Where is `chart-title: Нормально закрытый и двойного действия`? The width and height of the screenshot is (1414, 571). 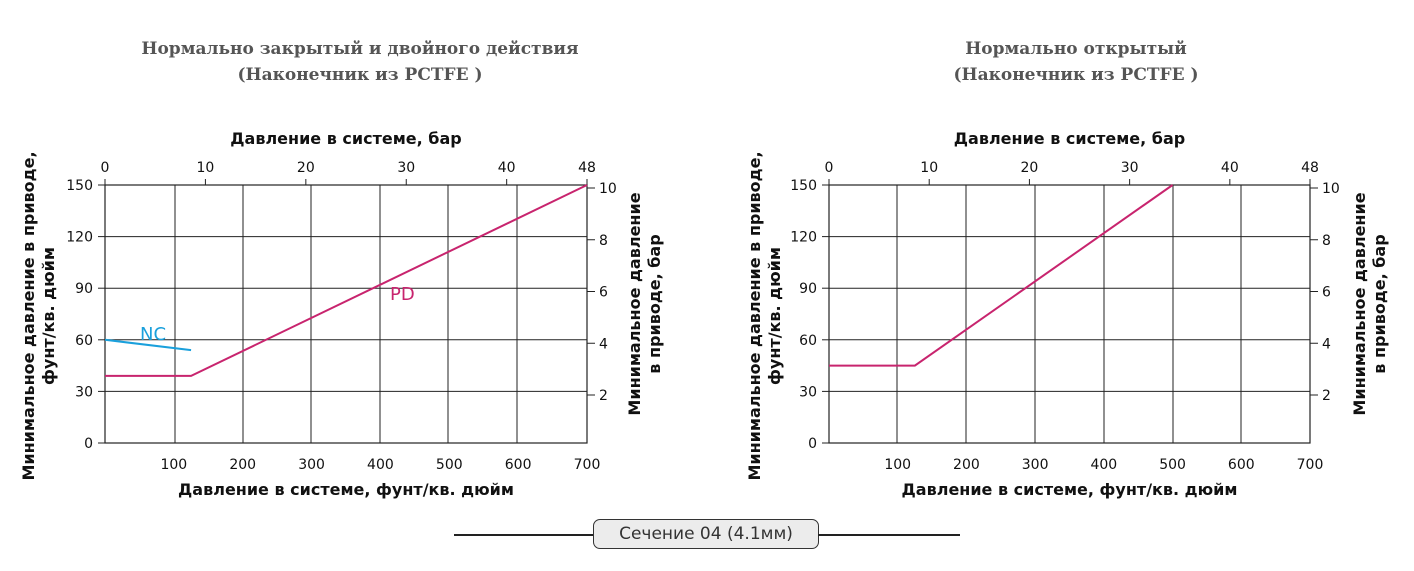 chart-title: Нормально закрытый и двойного действия is located at coordinates (360, 49).